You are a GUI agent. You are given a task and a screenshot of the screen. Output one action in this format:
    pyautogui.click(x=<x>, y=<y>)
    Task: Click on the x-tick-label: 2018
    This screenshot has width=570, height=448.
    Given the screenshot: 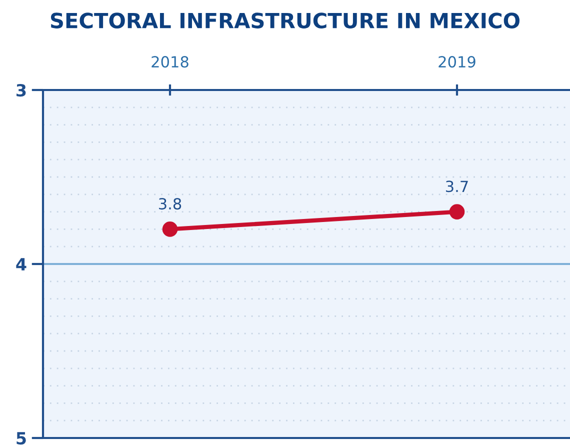 What is the action you would take?
    pyautogui.click(x=170, y=62)
    